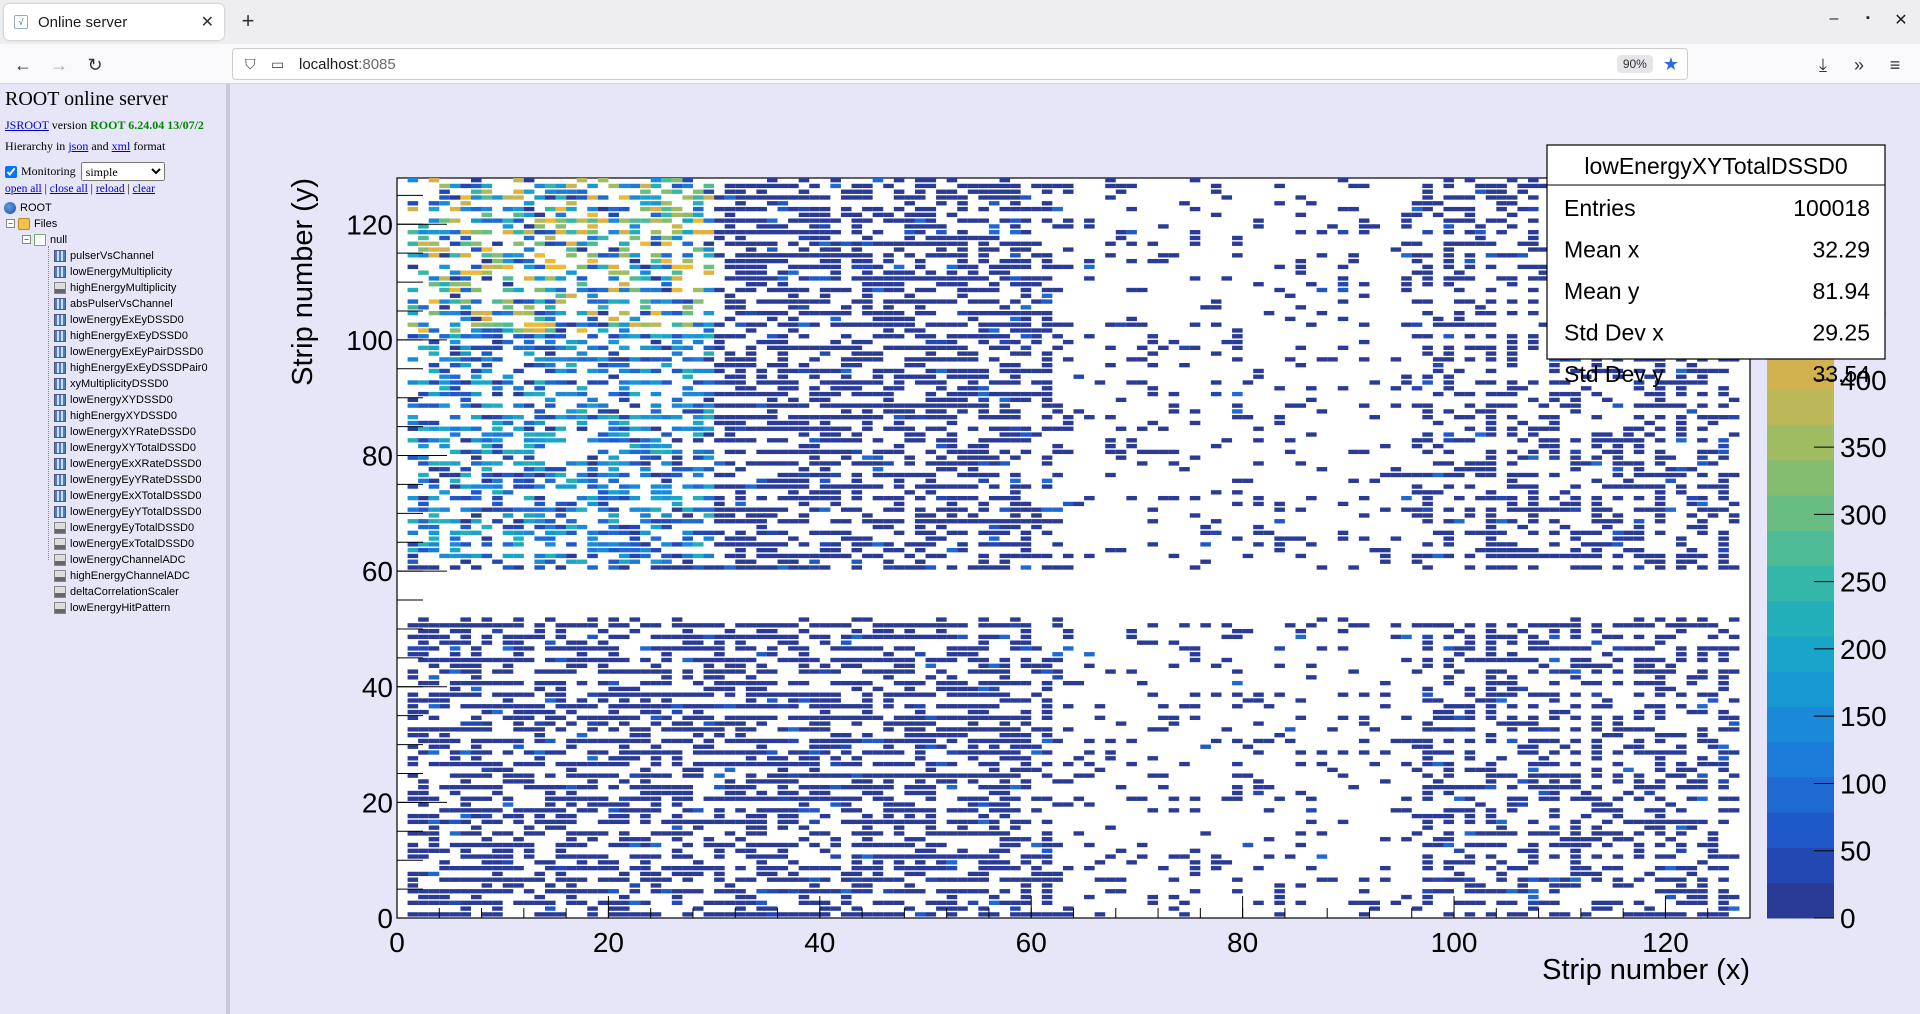 The width and height of the screenshot is (1920, 1014). Describe the element at coordinates (1895, 65) in the screenshot. I see `hamburger-menu-icon: ≡` at that location.